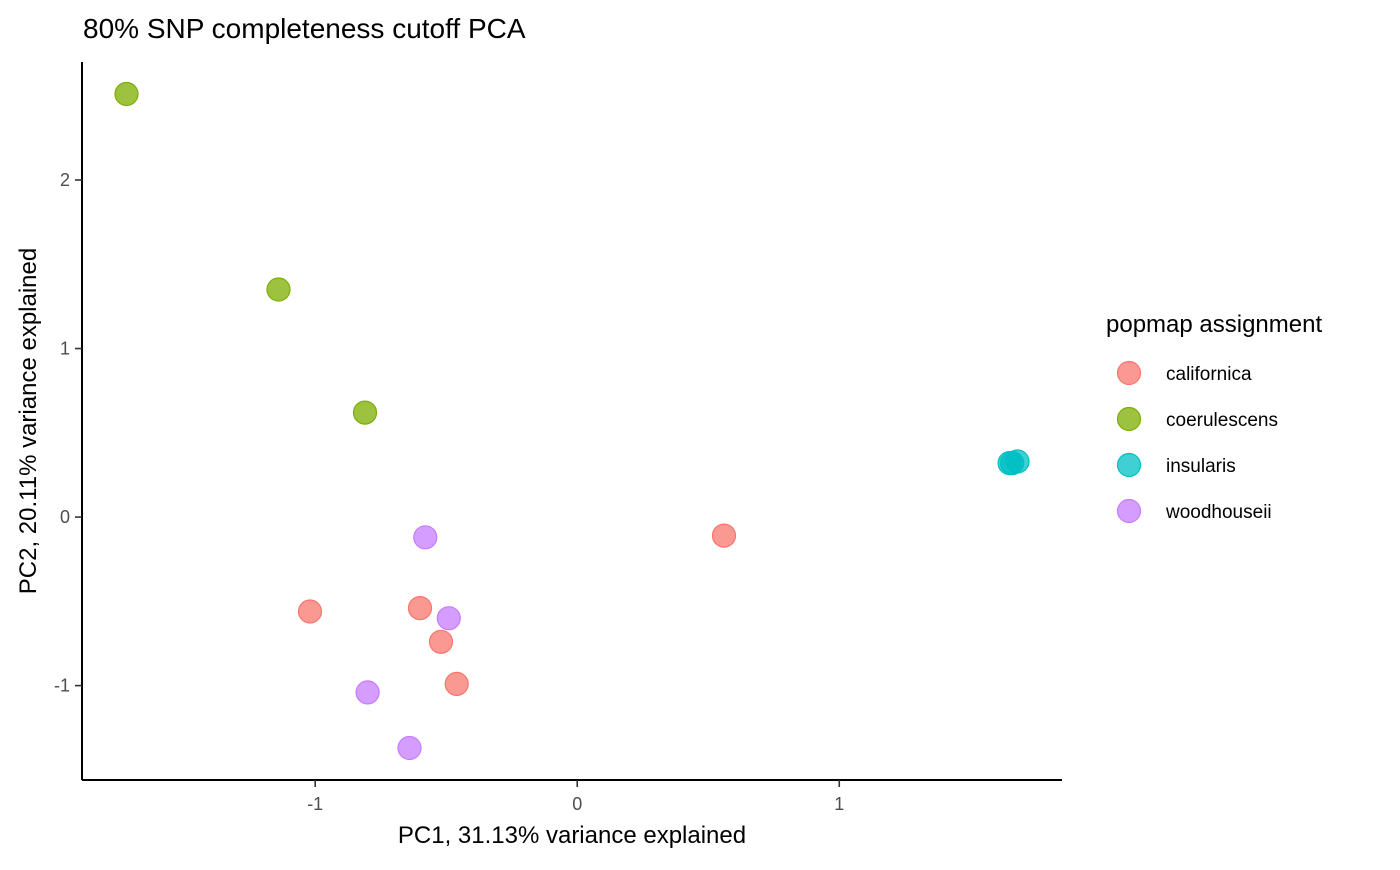 The height and width of the screenshot is (870, 1400). I want to click on x-axis-ticks: -1 0 1, so click(575, 797).